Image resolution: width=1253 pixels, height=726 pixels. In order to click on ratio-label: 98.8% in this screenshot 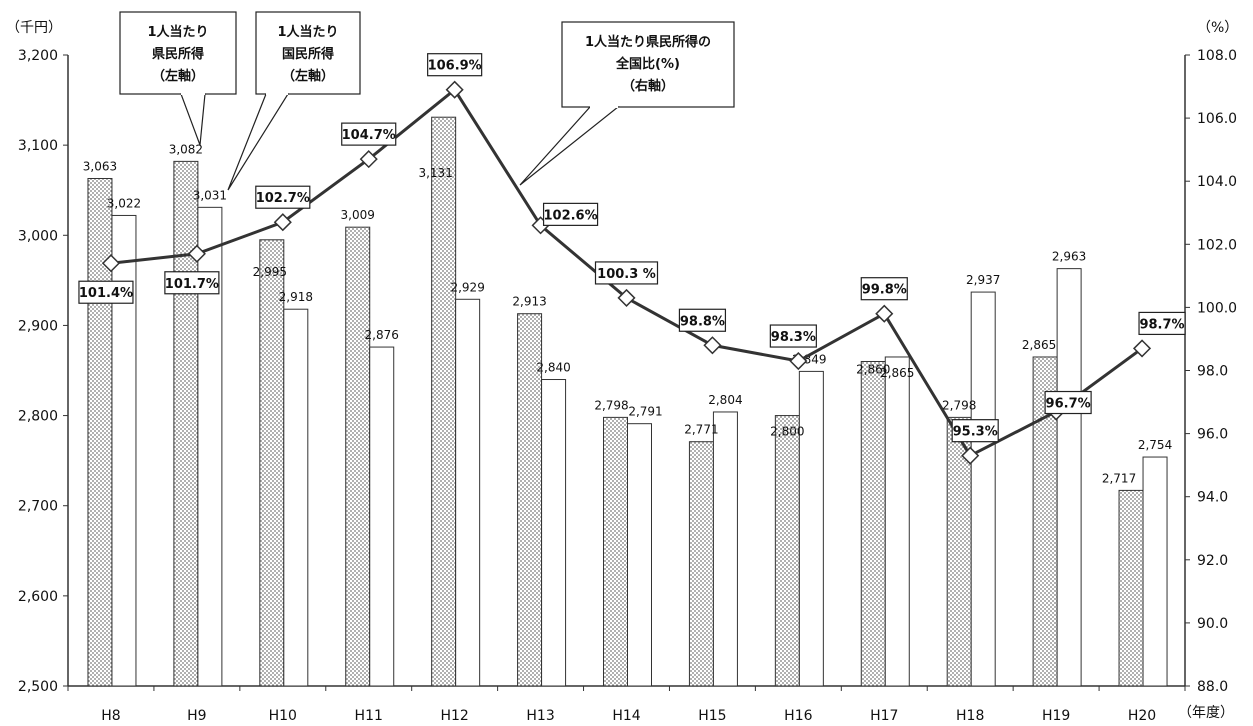, I will do `click(702, 321)`.